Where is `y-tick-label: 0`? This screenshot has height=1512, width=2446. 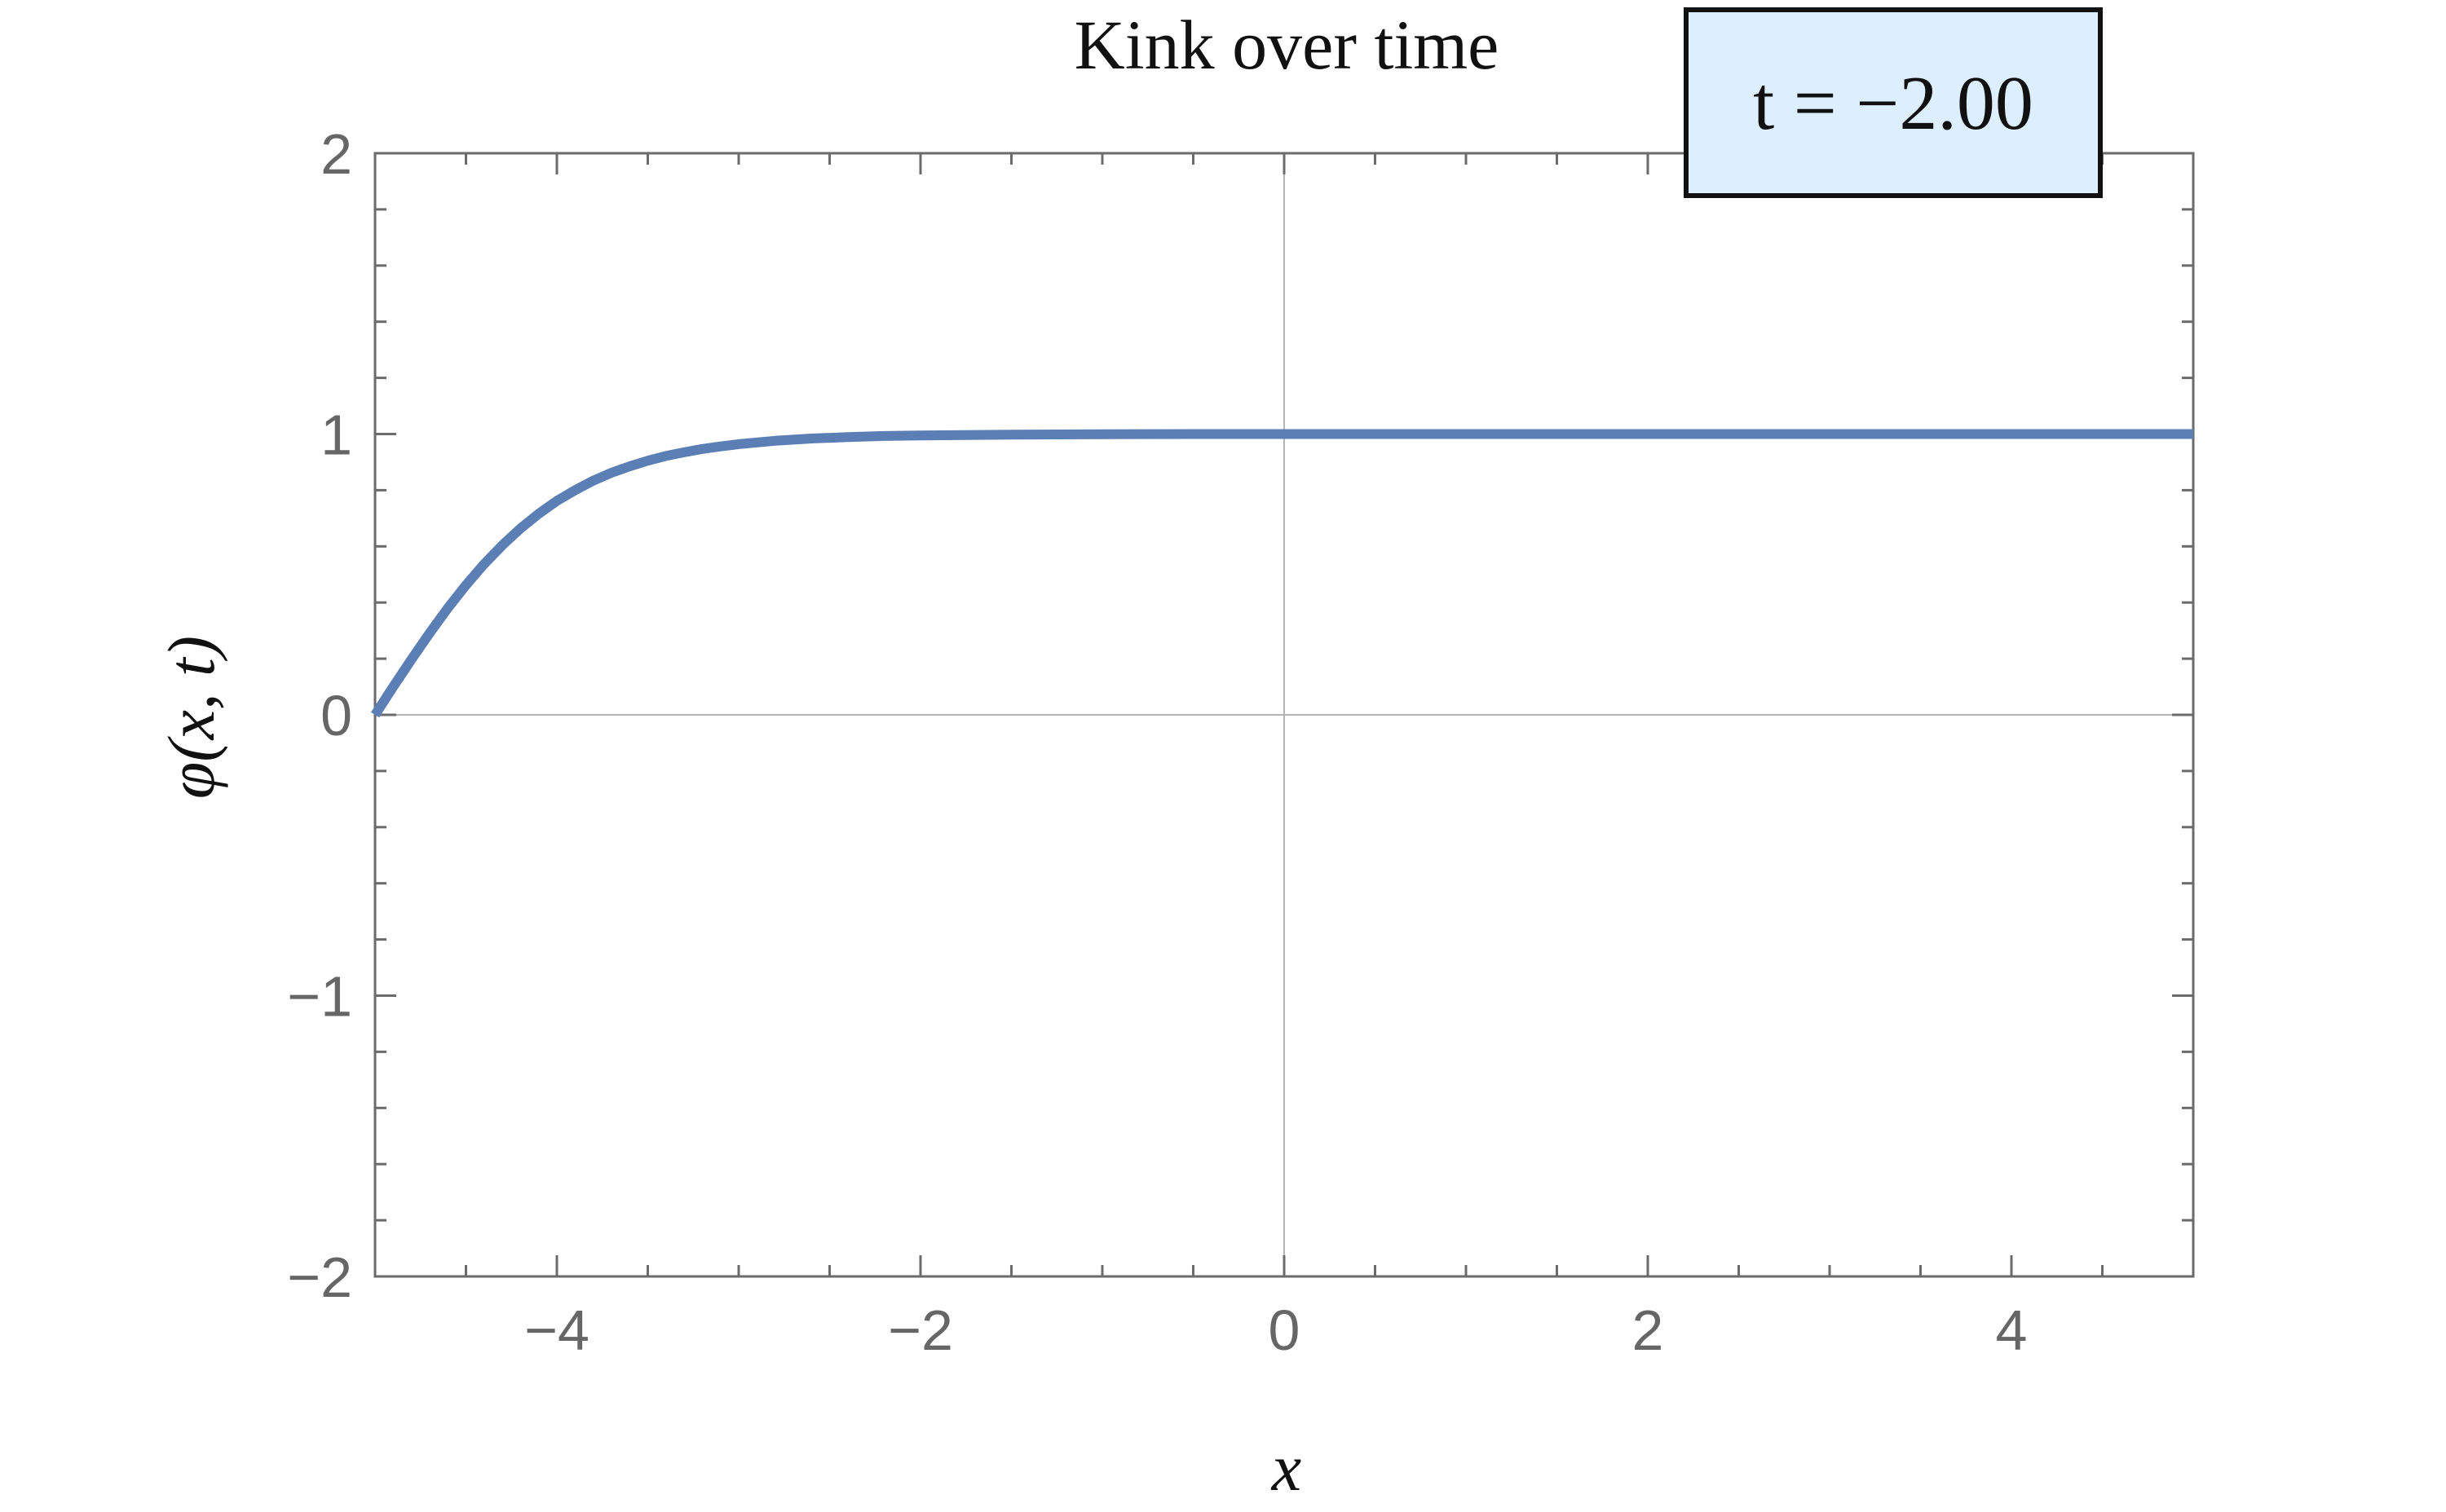
y-tick-label: 0 is located at coordinates (336, 715).